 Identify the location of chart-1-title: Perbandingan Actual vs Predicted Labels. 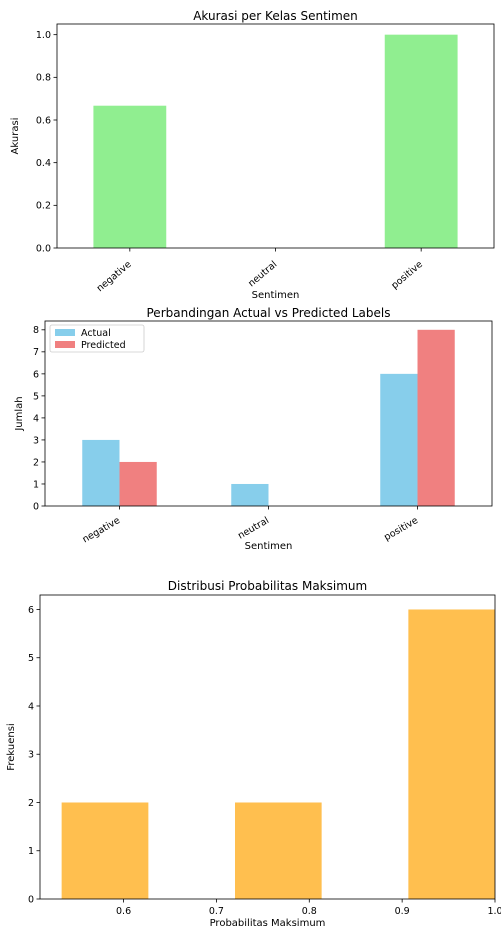
(269, 313).